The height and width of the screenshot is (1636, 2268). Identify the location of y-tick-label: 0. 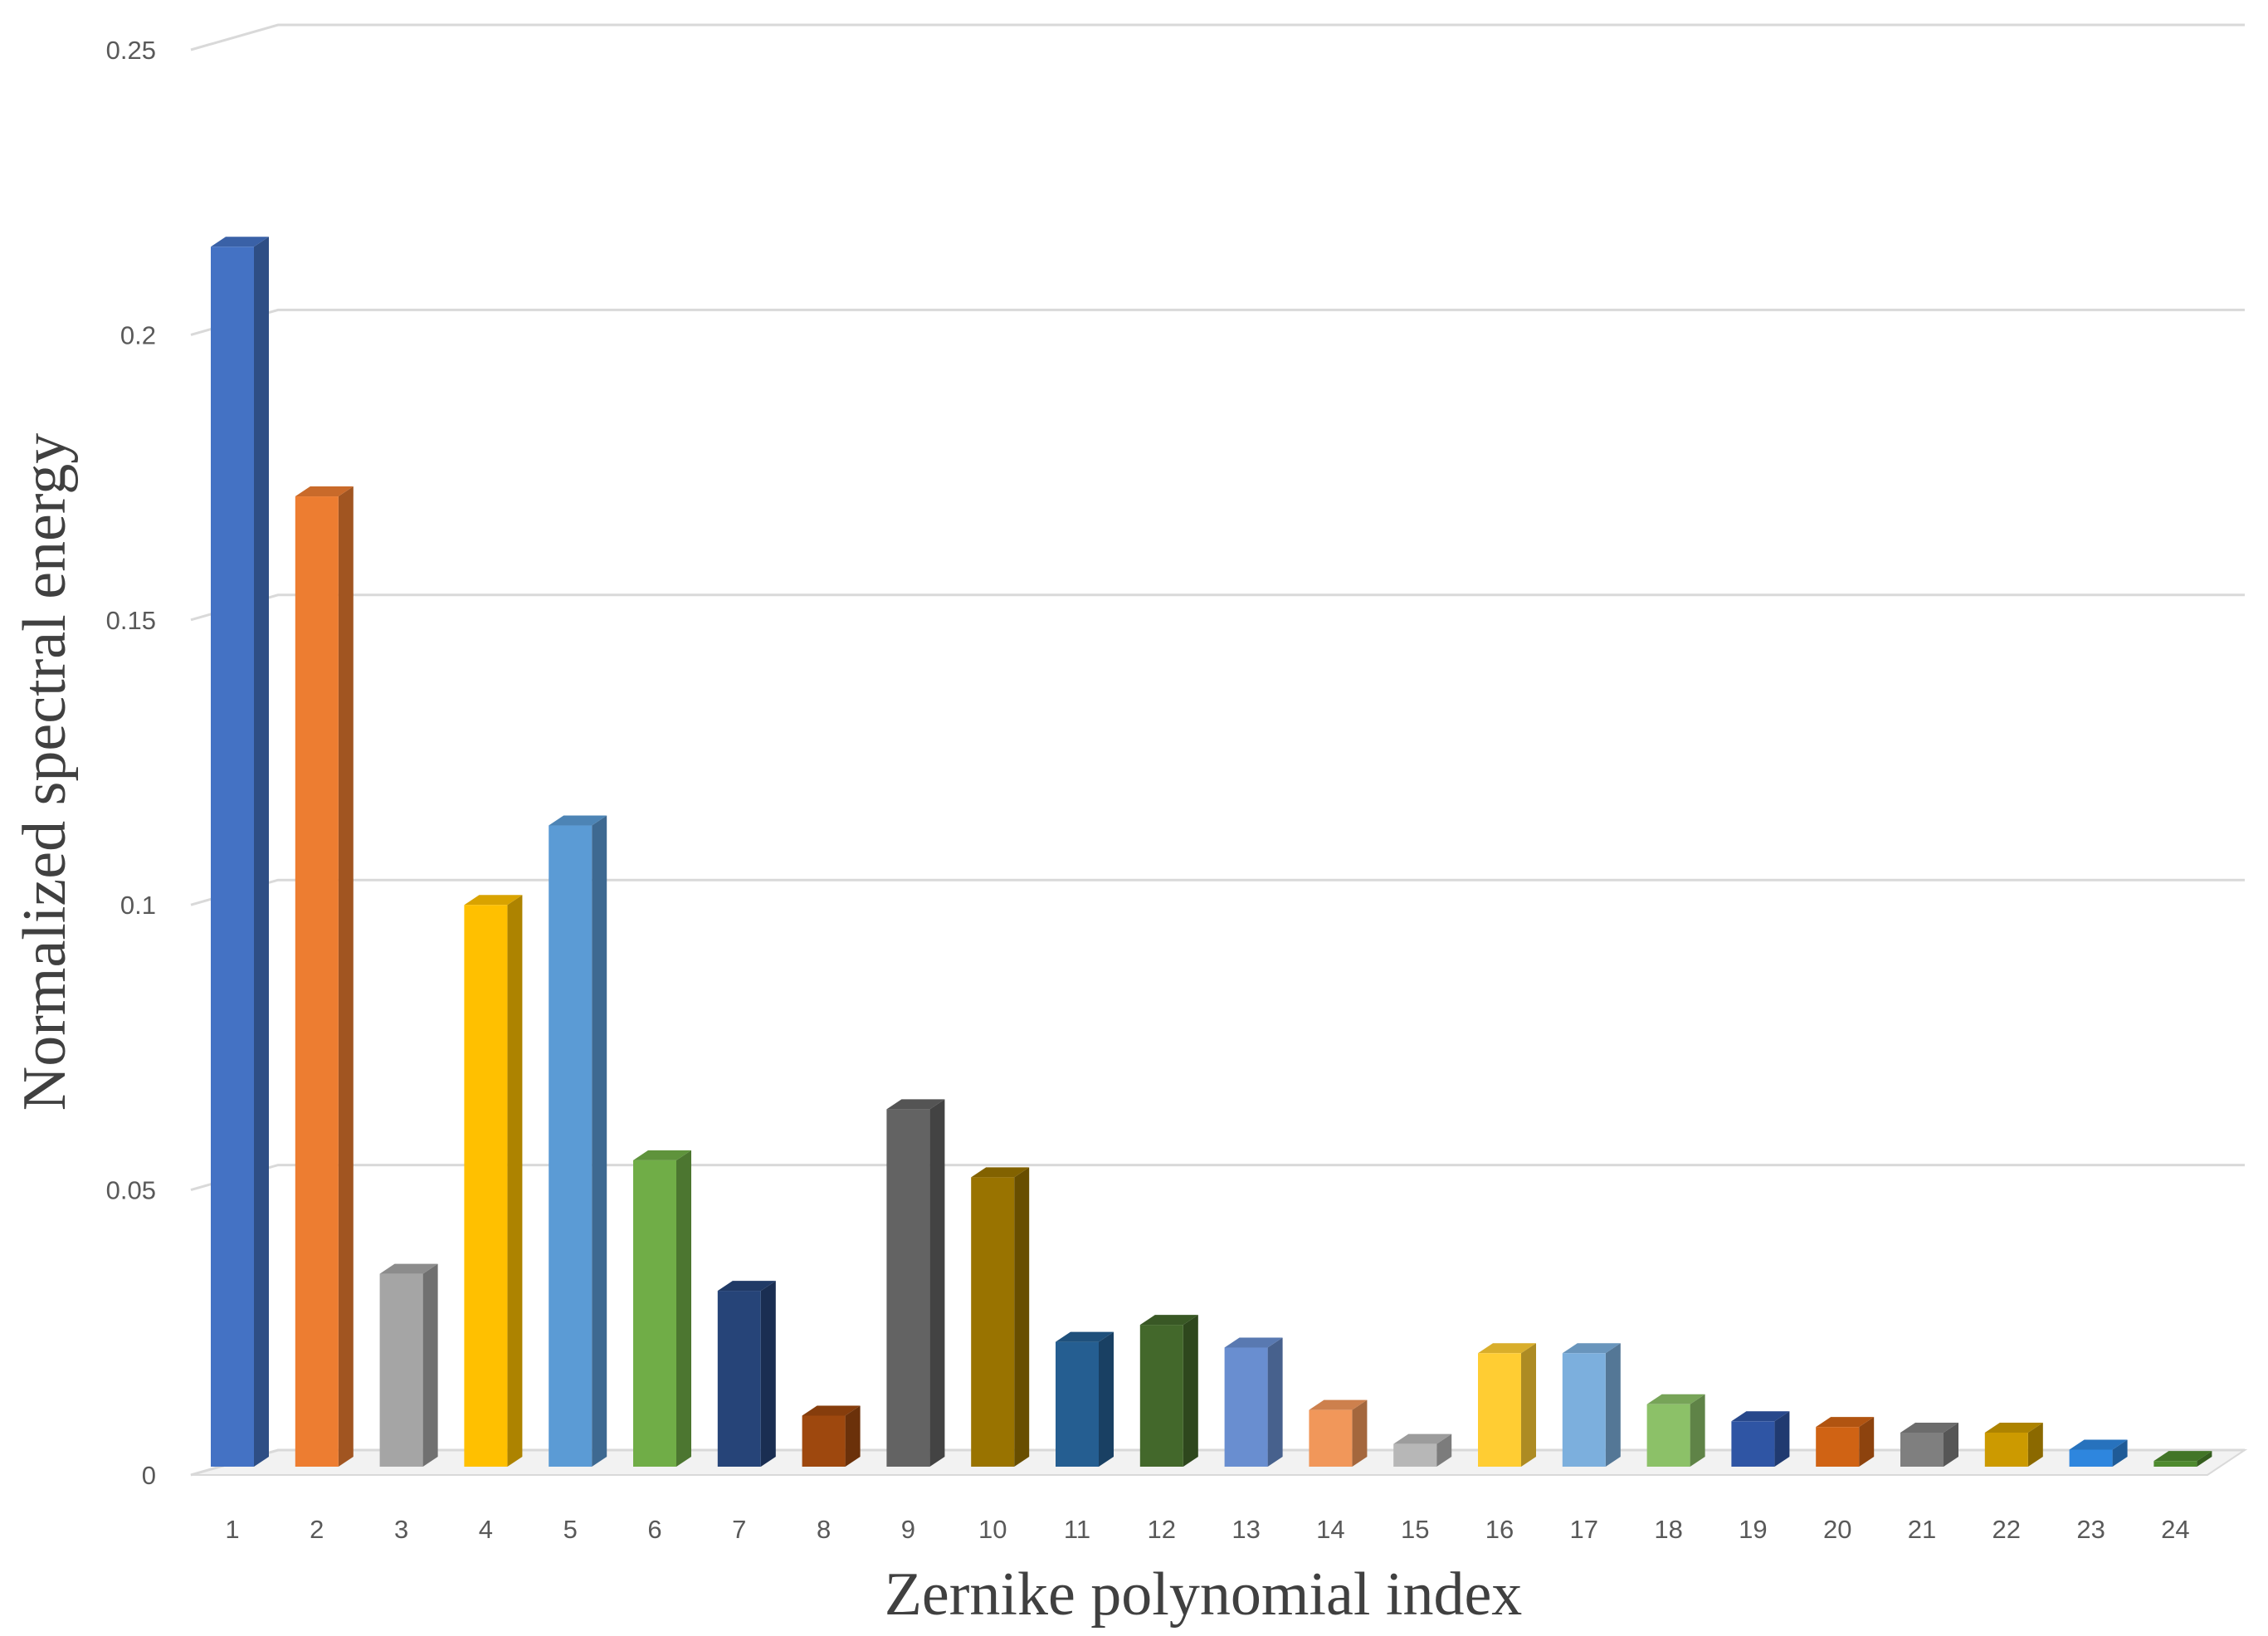
(149, 1475).